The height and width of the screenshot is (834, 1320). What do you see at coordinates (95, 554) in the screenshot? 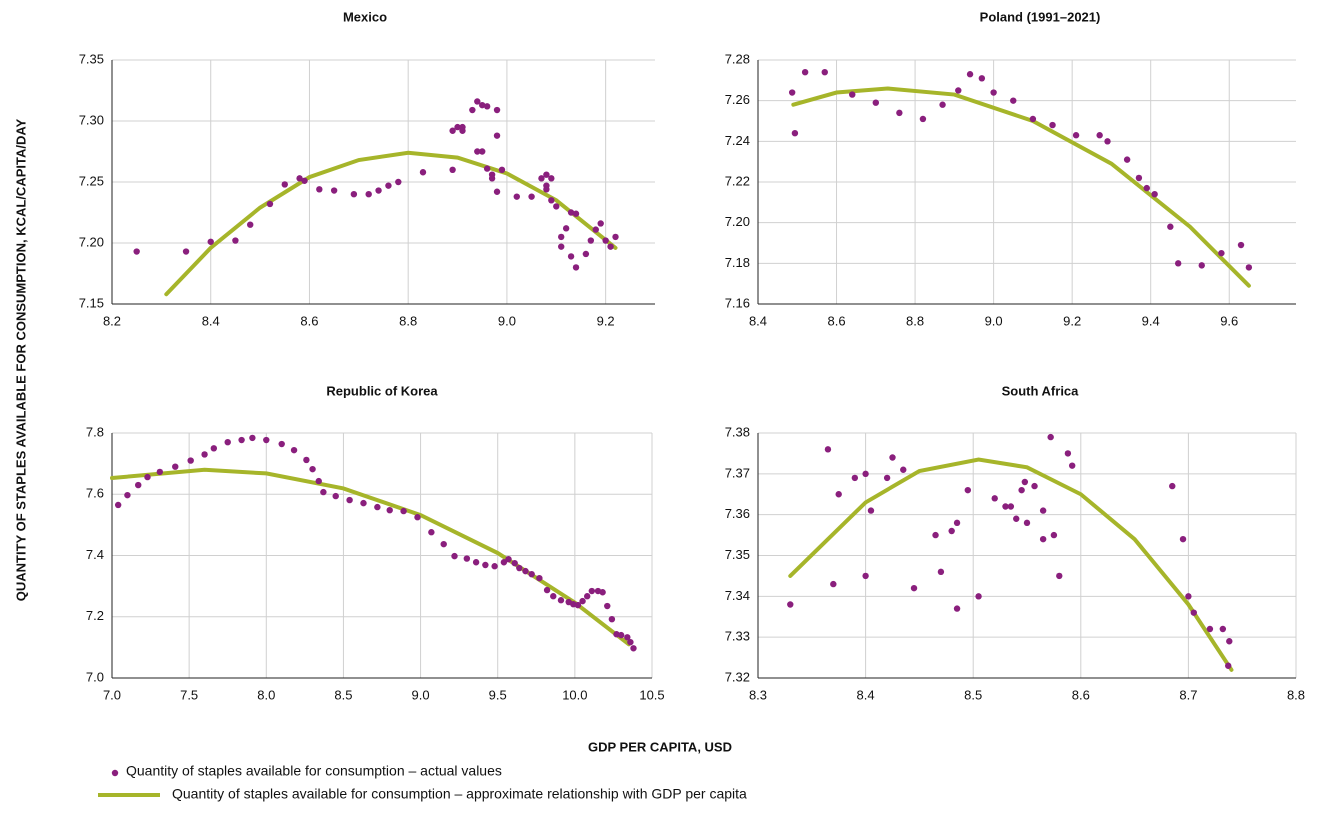
I see `y-tick-label: 7.4` at bounding box center [95, 554].